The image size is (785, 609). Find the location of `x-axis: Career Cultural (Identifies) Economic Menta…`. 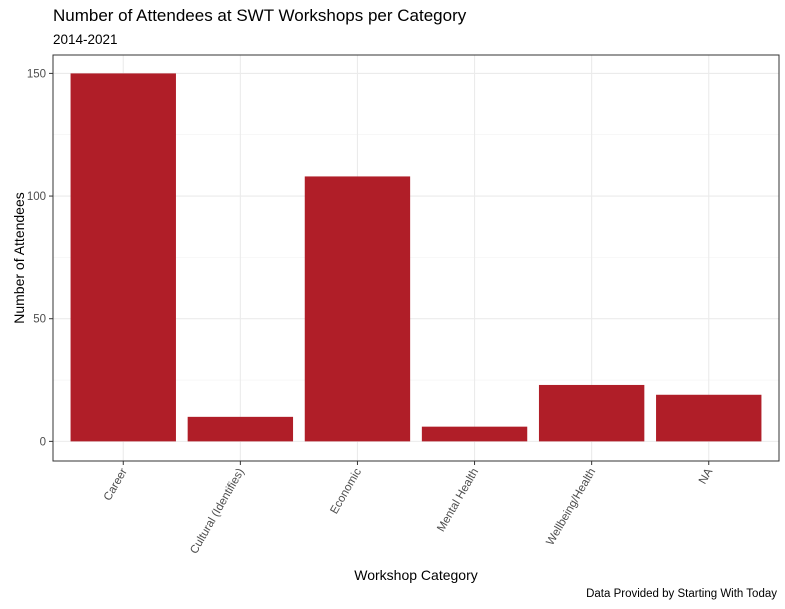

x-axis: Career Cultural (Identifies) Economic Menta… is located at coordinates (409, 508).